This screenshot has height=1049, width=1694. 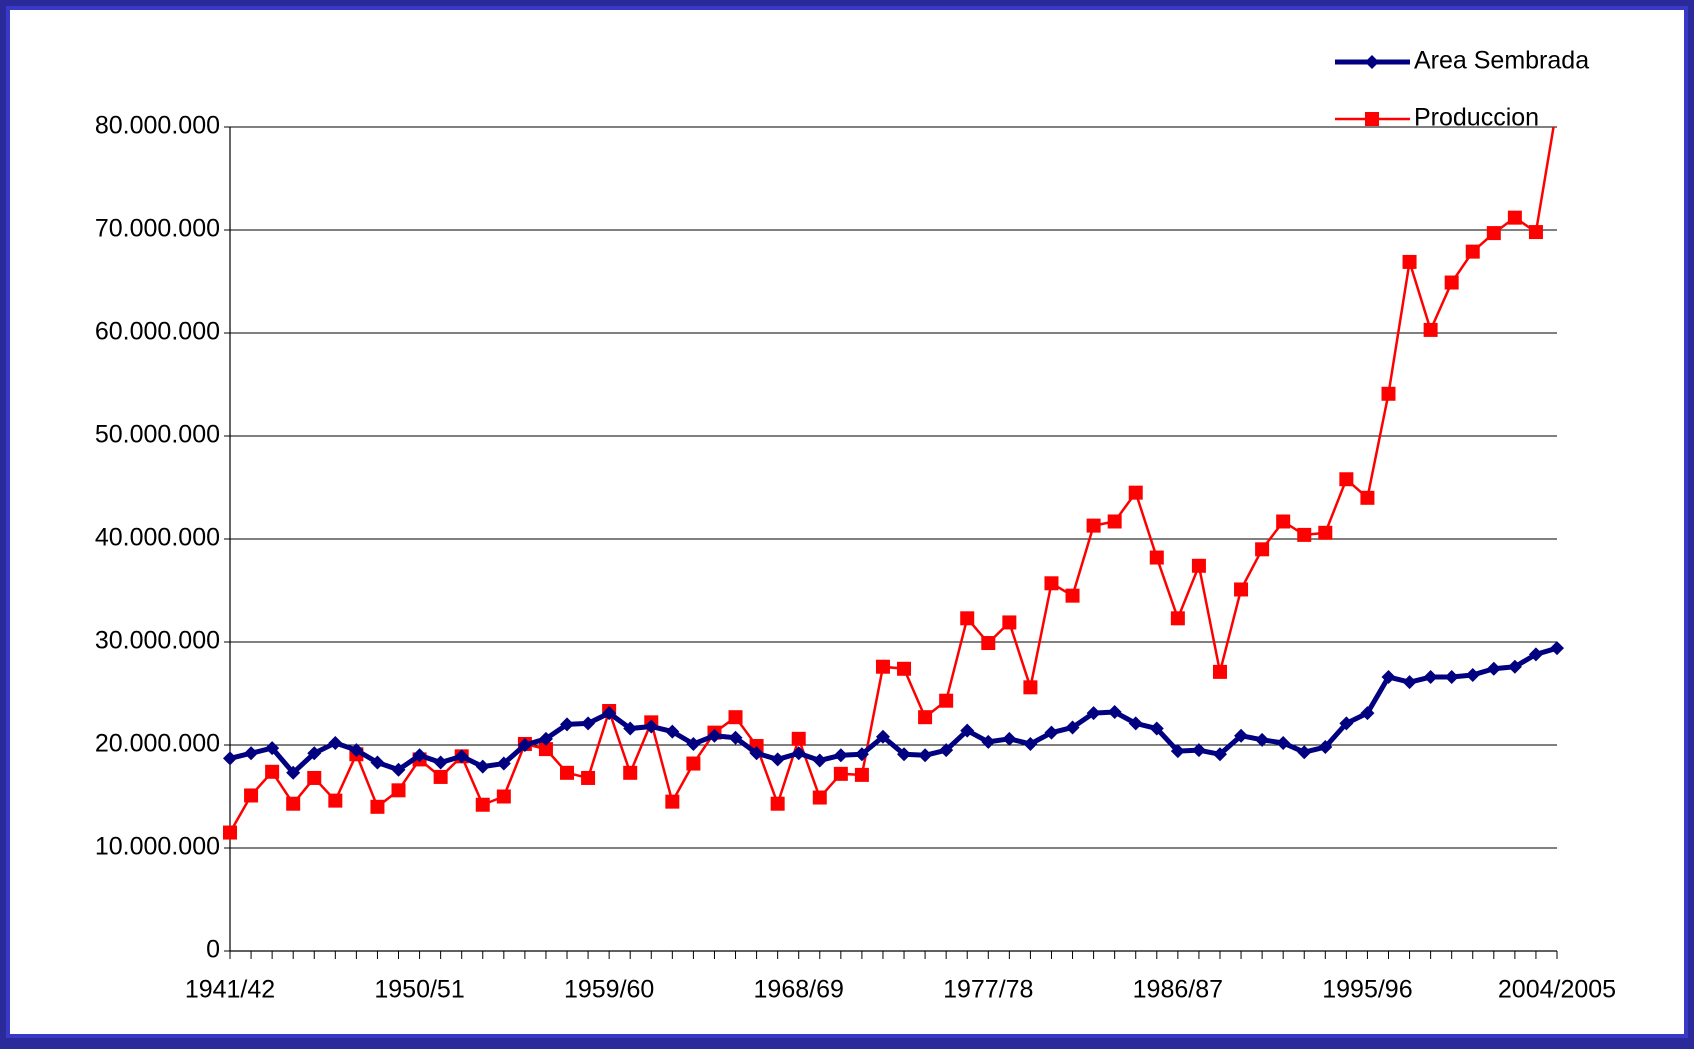 What do you see at coordinates (157, 847) in the screenshot?
I see `y-tick-label: 10.000.000` at bounding box center [157, 847].